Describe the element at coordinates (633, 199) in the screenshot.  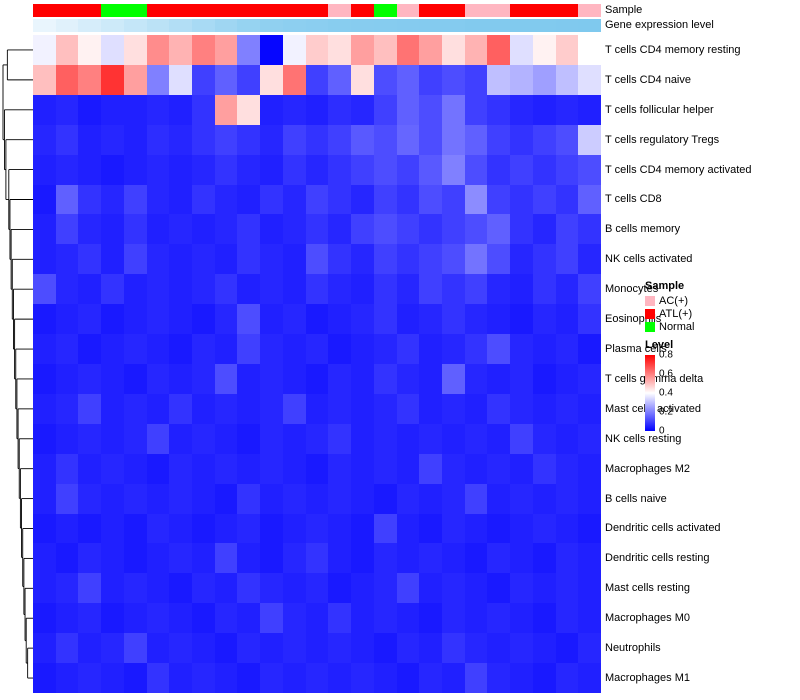
I see `row-label: T cells CD8` at that location.